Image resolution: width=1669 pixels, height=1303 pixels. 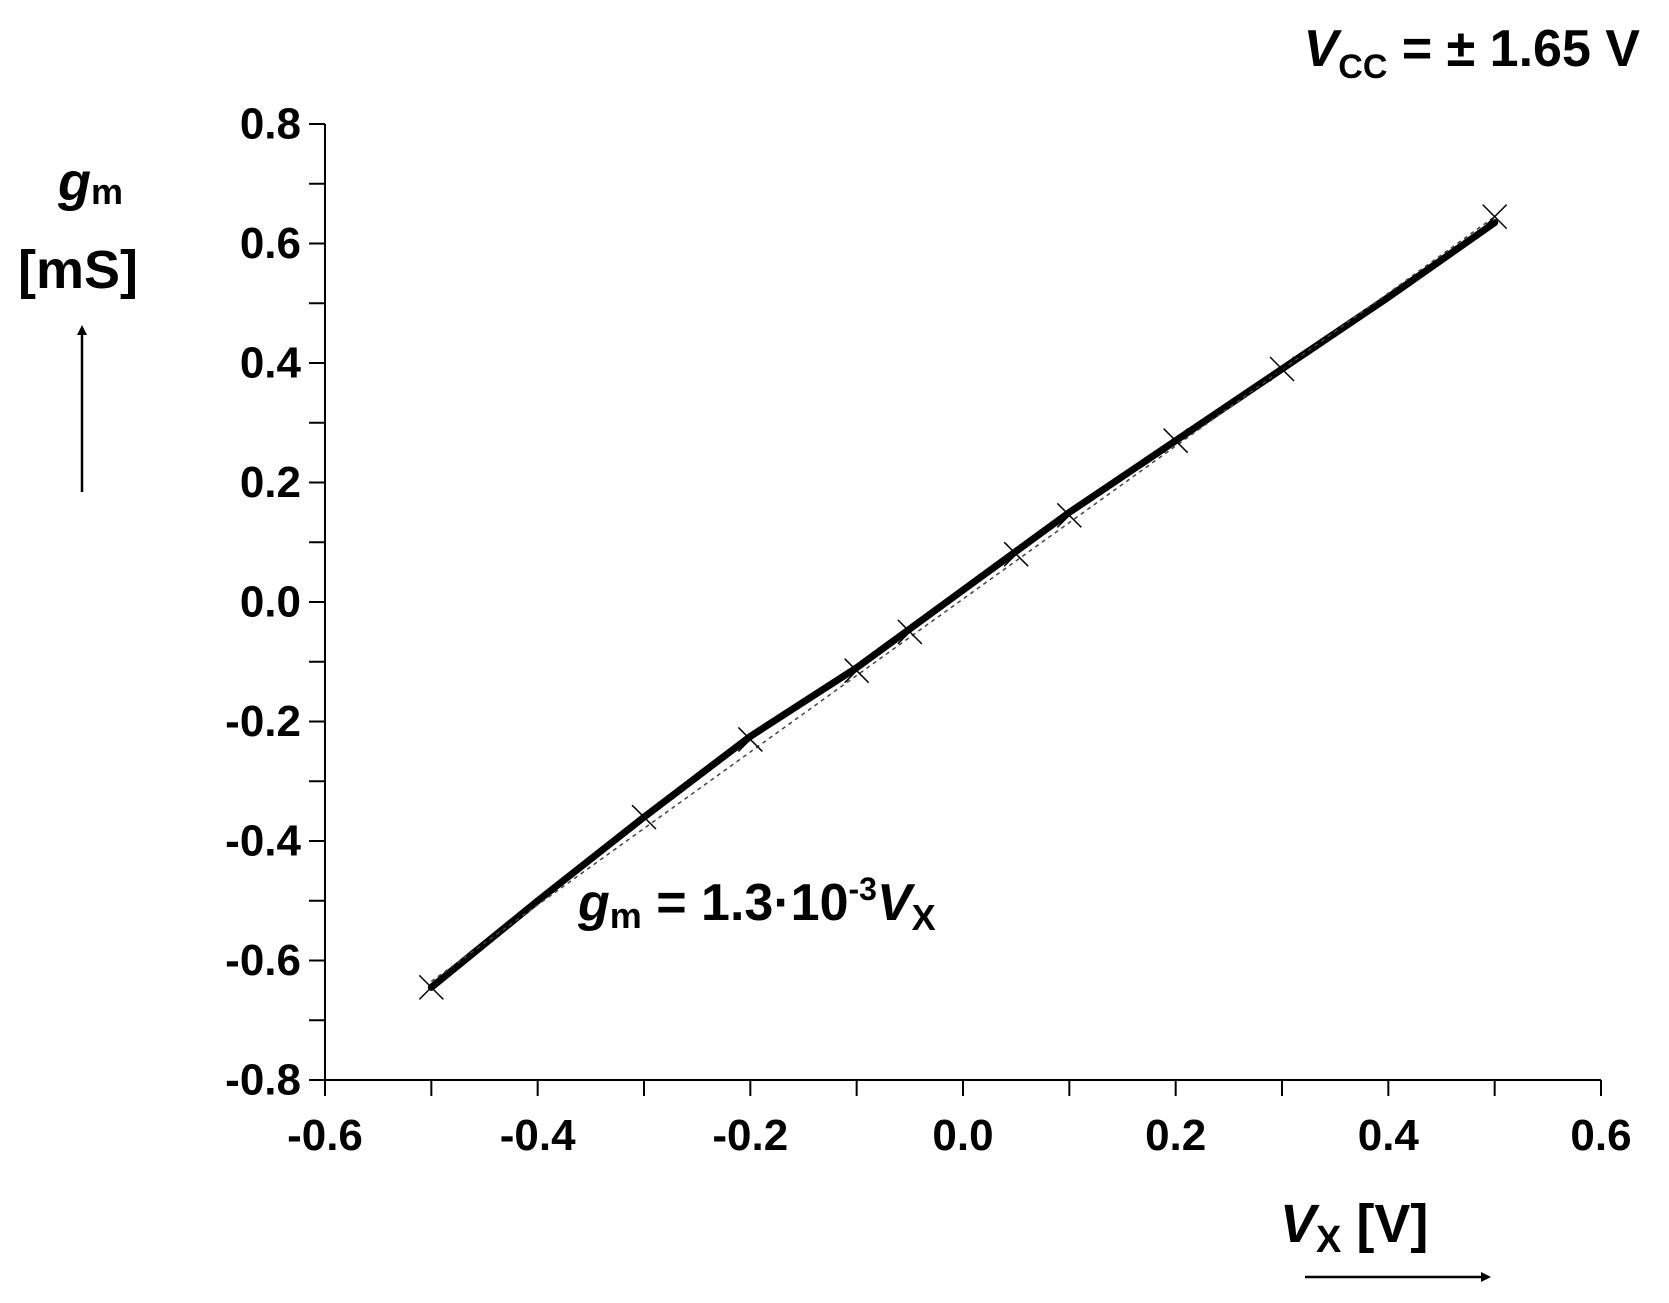 I want to click on y-tick-label: -0.6, so click(x=263, y=960).